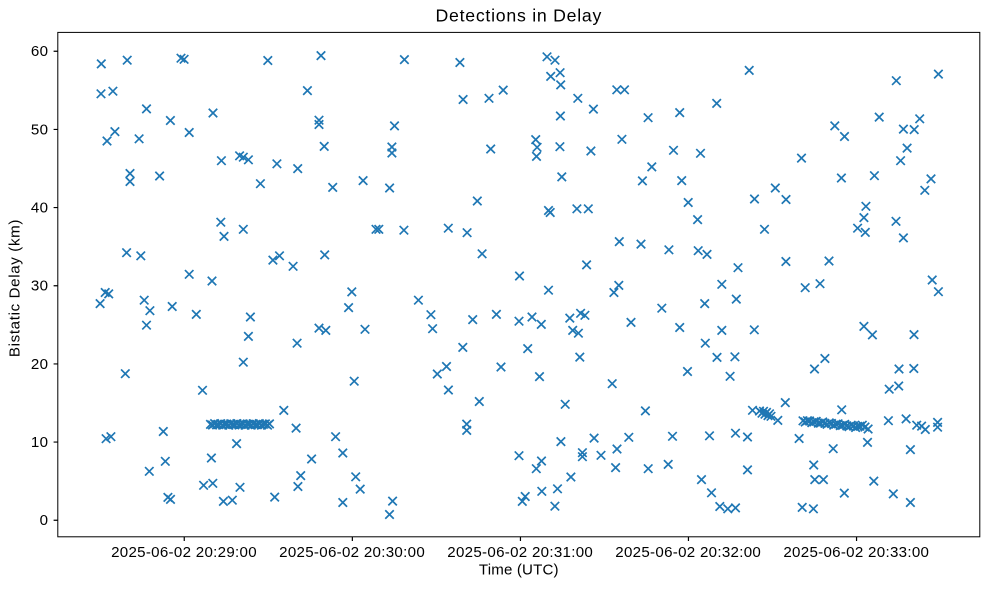  What do you see at coordinates (39, 364) in the screenshot?
I see `svg-text: 20` at bounding box center [39, 364].